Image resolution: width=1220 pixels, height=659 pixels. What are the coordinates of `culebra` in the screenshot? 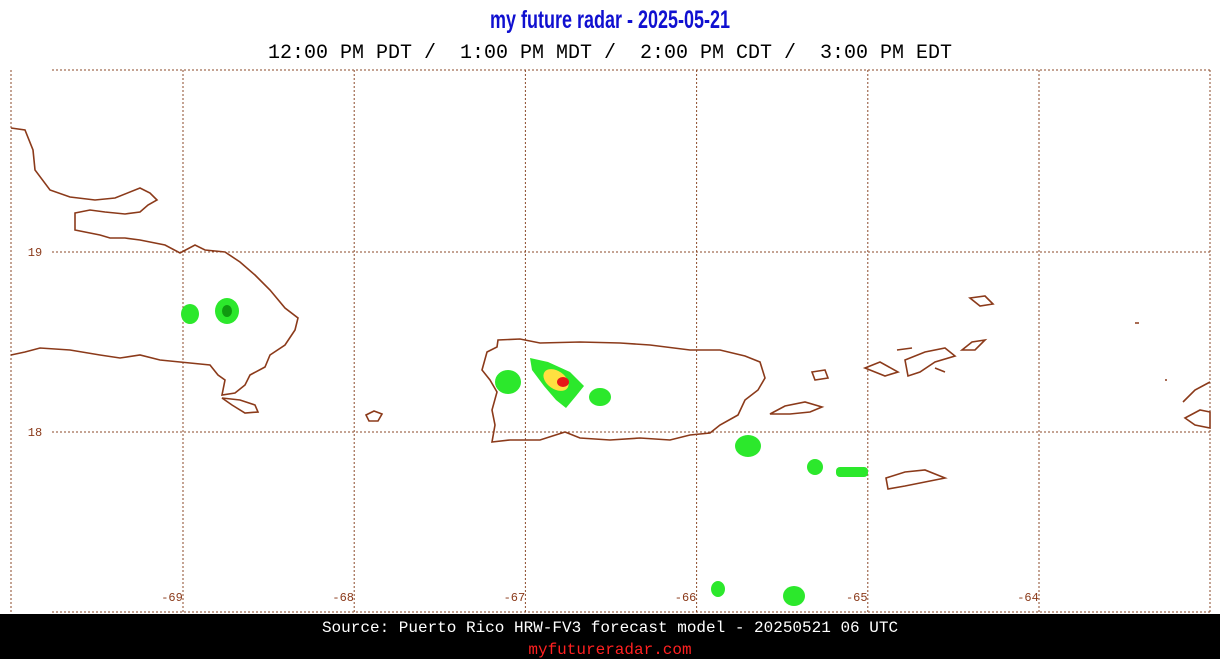 It's located at (820, 375).